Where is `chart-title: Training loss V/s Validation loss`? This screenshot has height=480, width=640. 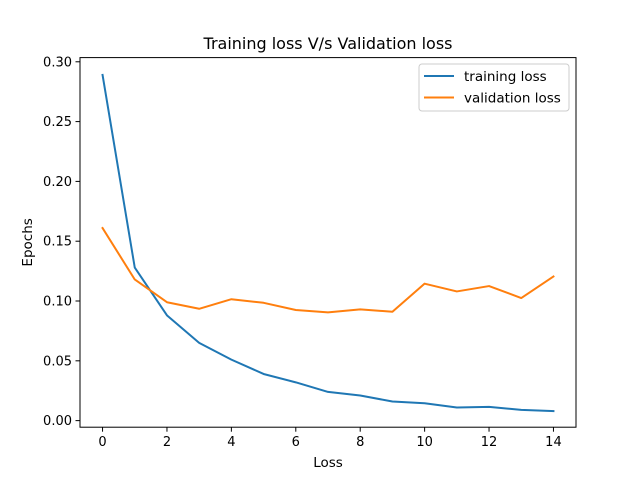
chart-title: Training loss V/s Validation loss is located at coordinates (328, 43).